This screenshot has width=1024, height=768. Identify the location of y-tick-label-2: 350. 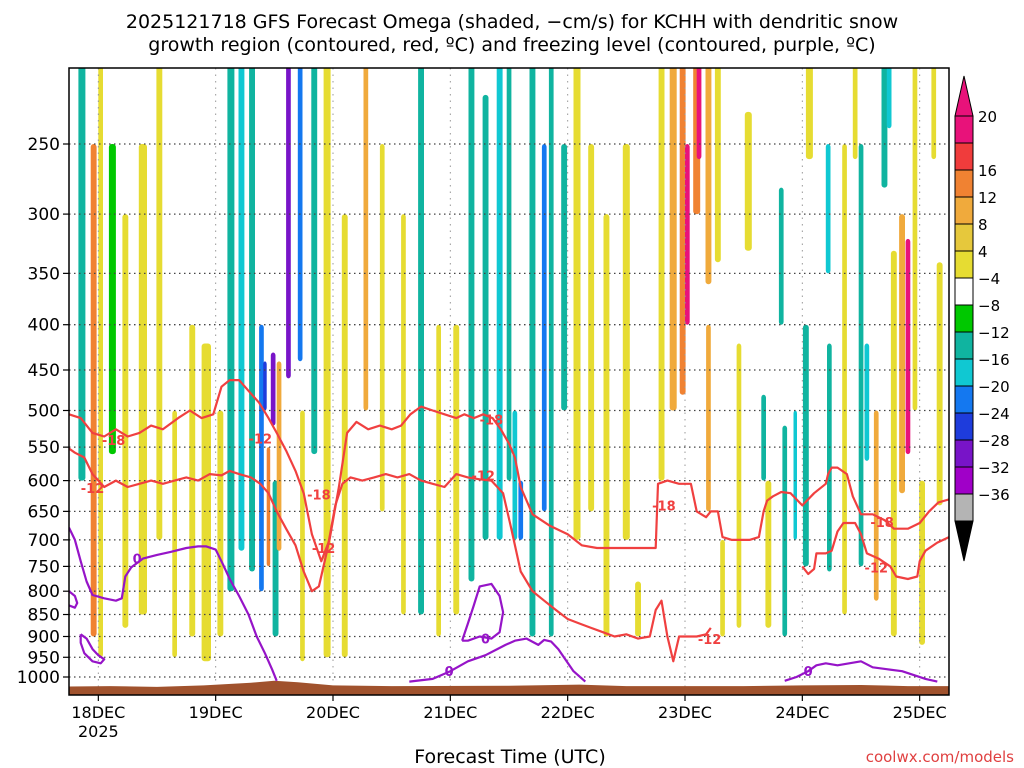
(44, 274).